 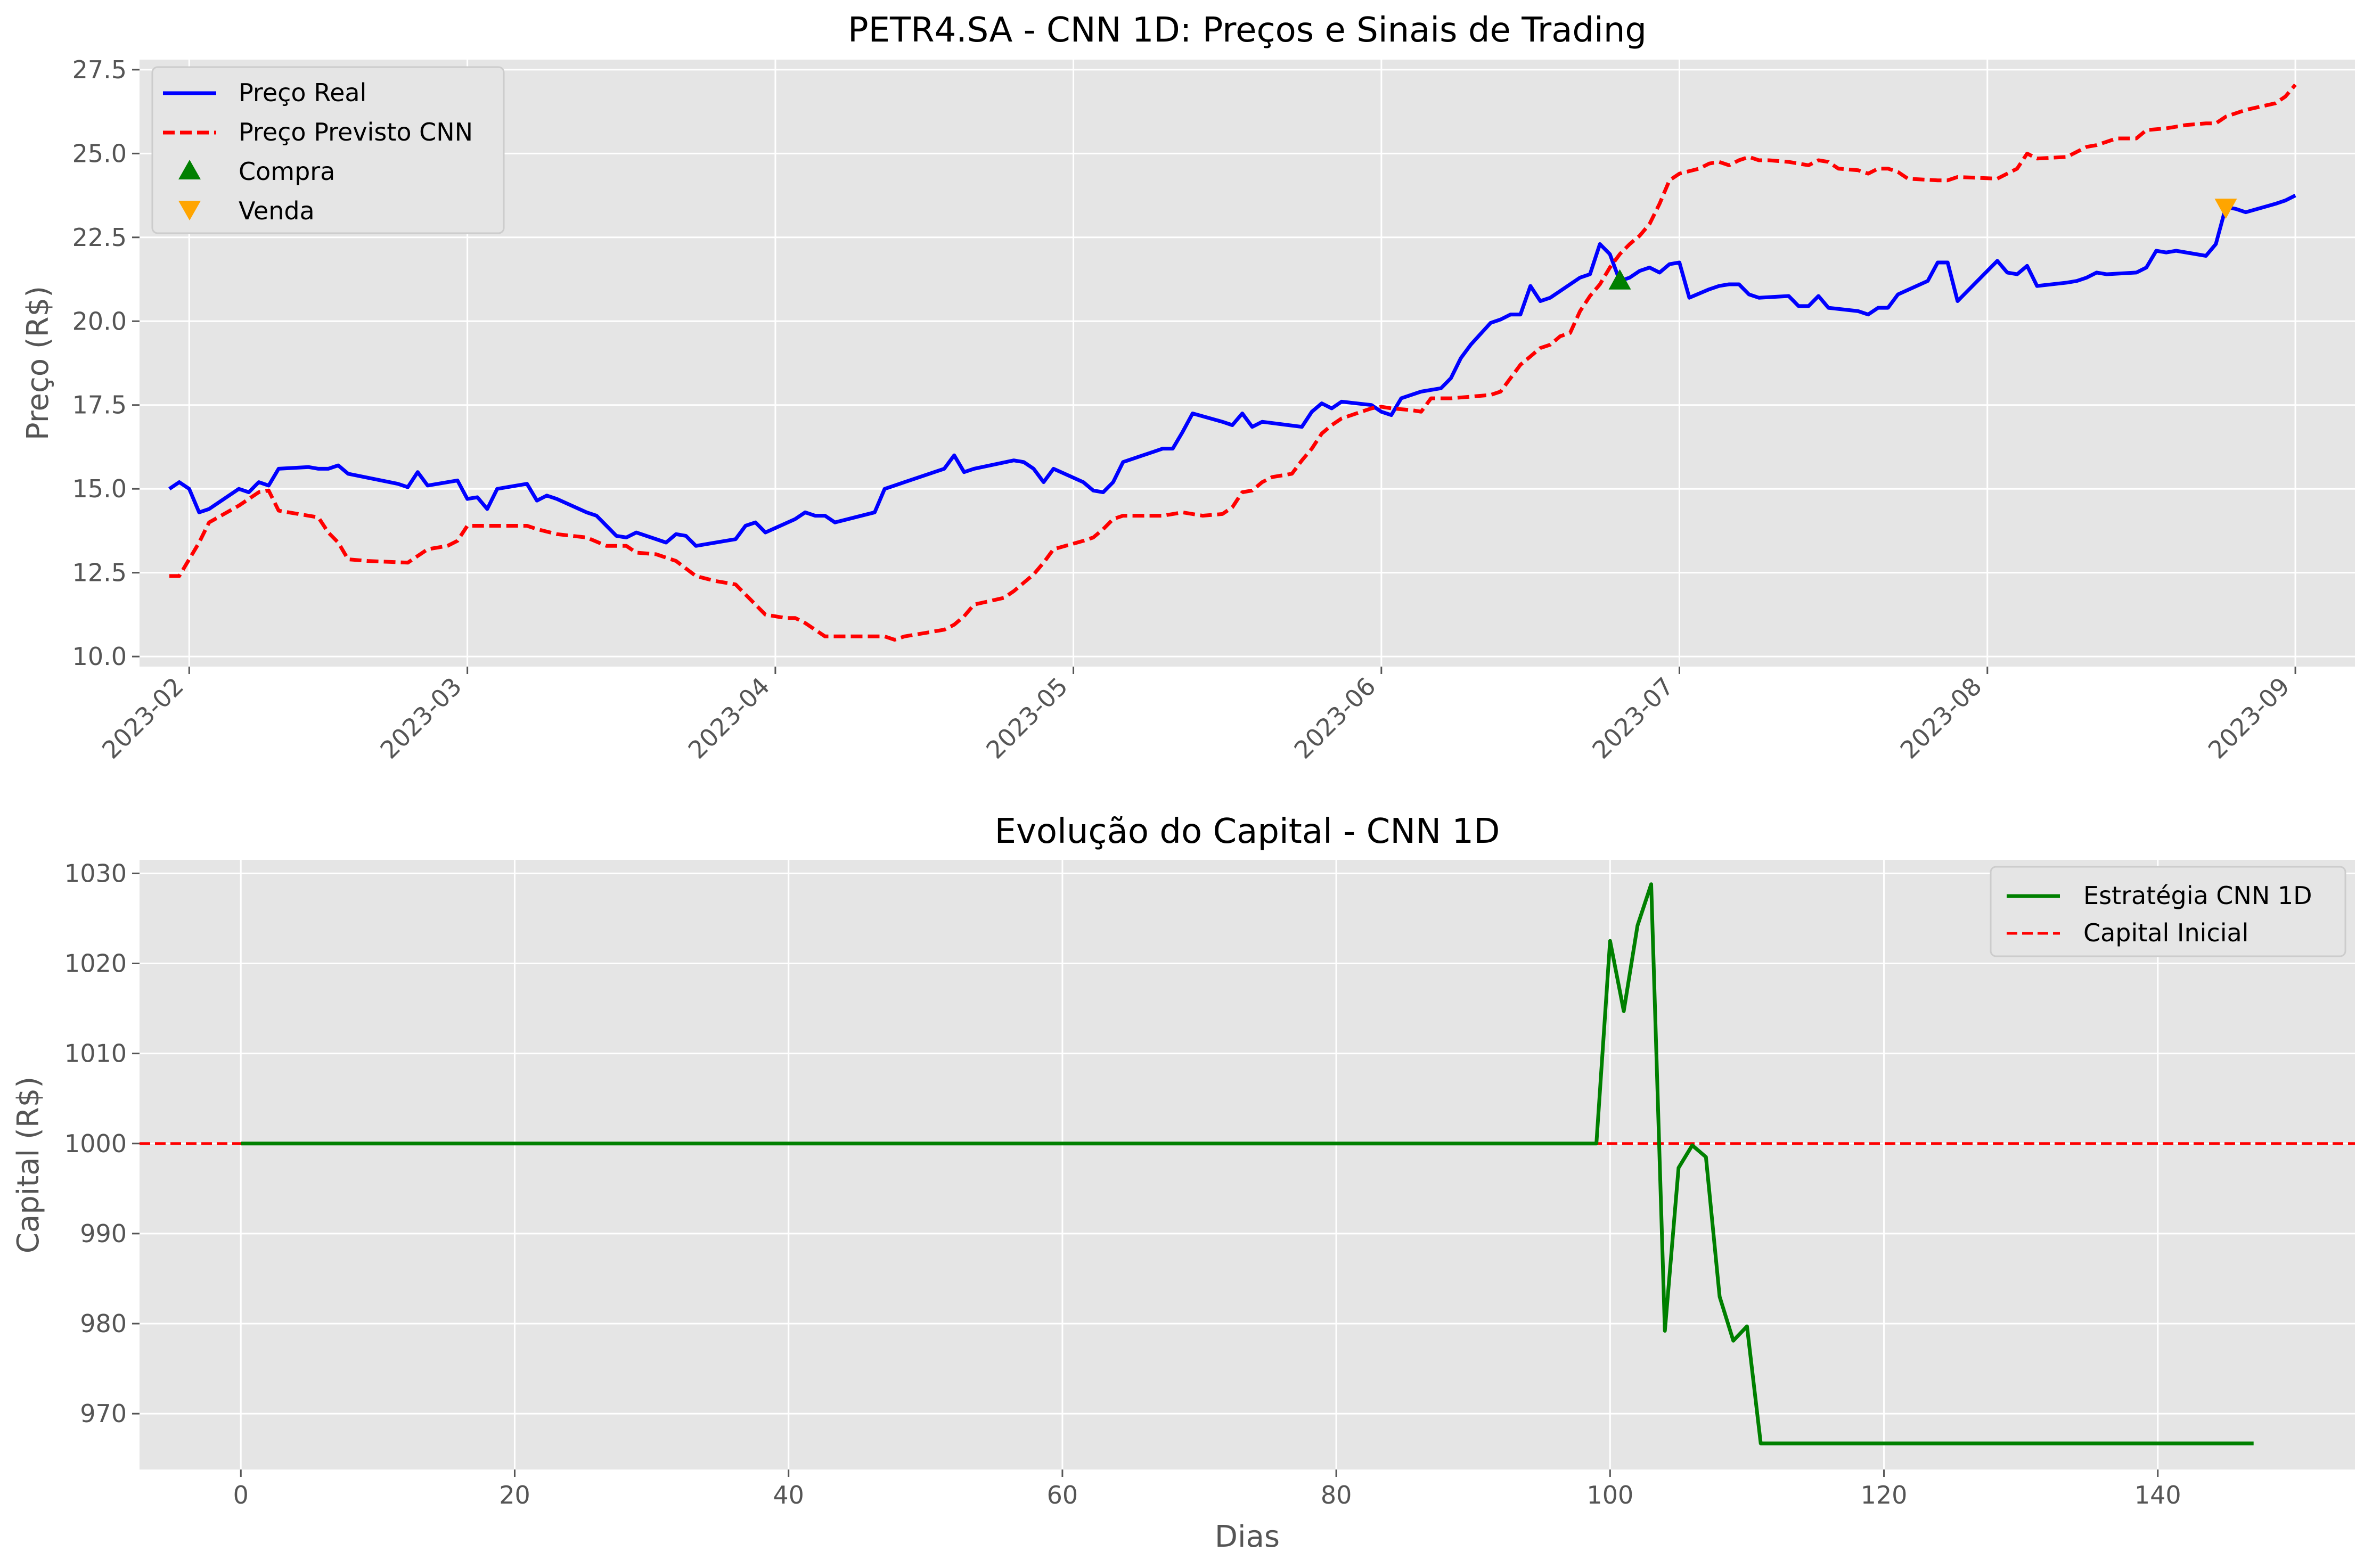 What do you see at coordinates (189, 169) in the screenshot?
I see `legend-swatch-compra` at bounding box center [189, 169].